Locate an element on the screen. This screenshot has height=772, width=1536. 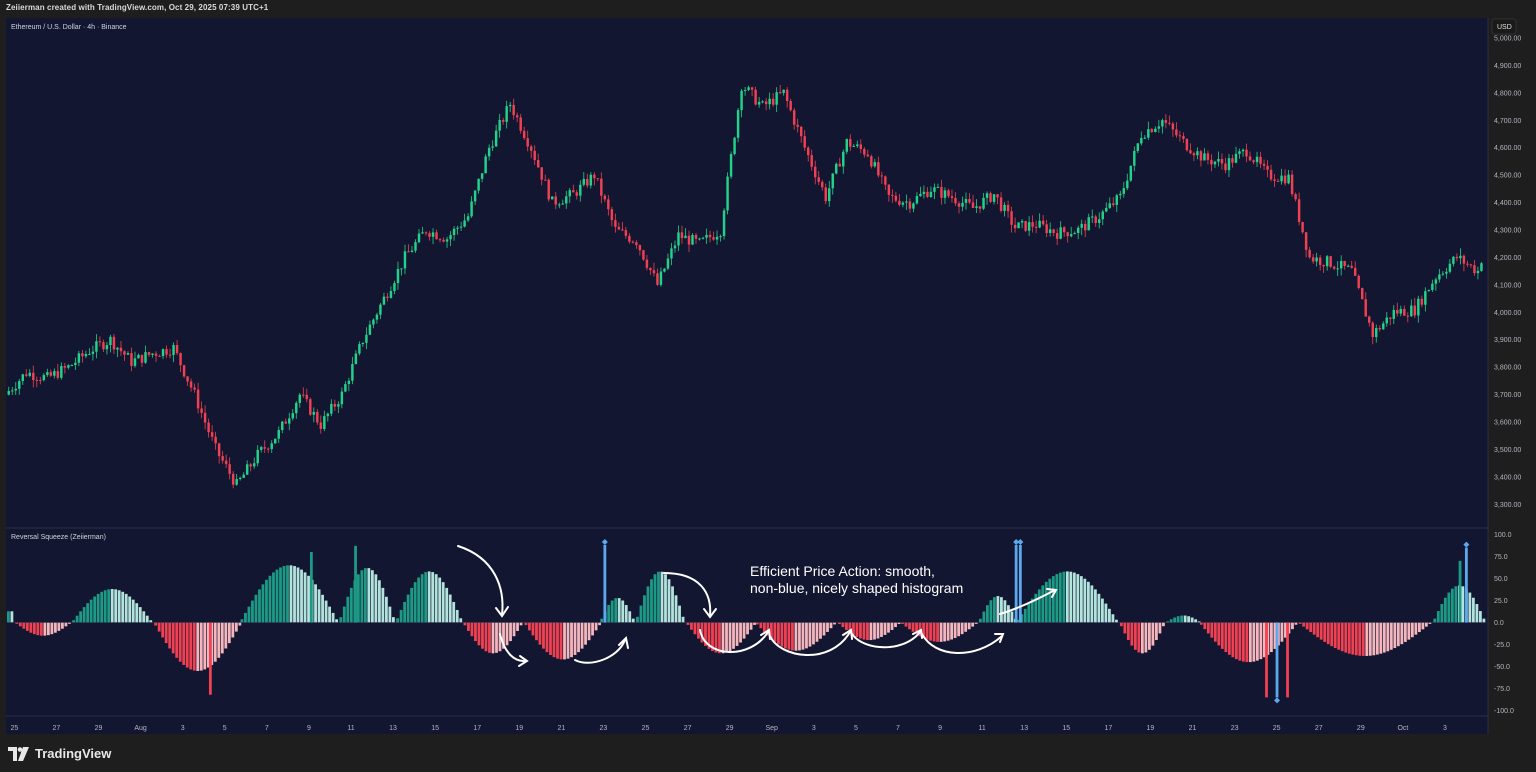
time-tick-label: 21 is located at coordinates (561, 728).